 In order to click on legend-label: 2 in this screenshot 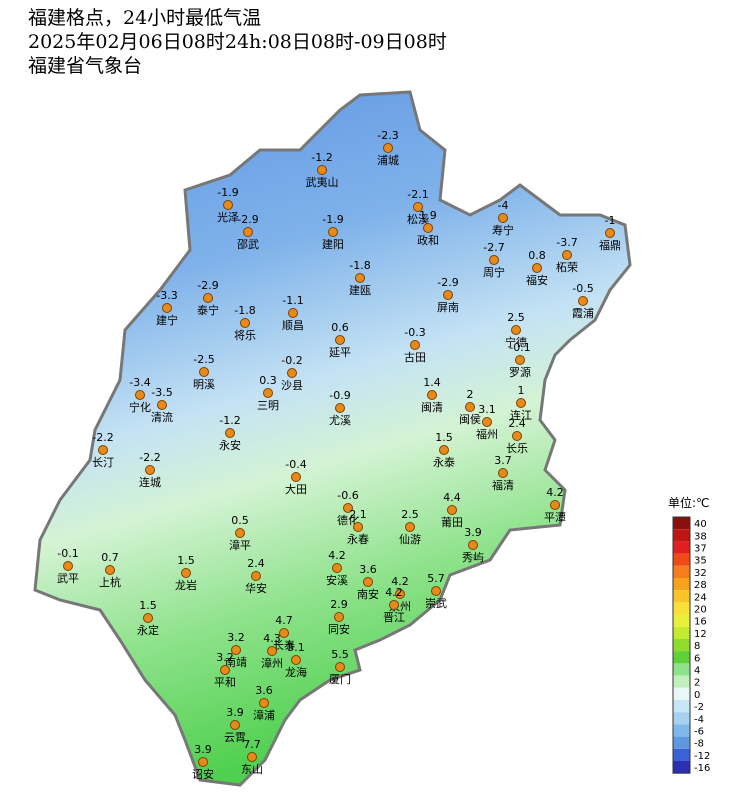, I will do `click(697, 683)`.